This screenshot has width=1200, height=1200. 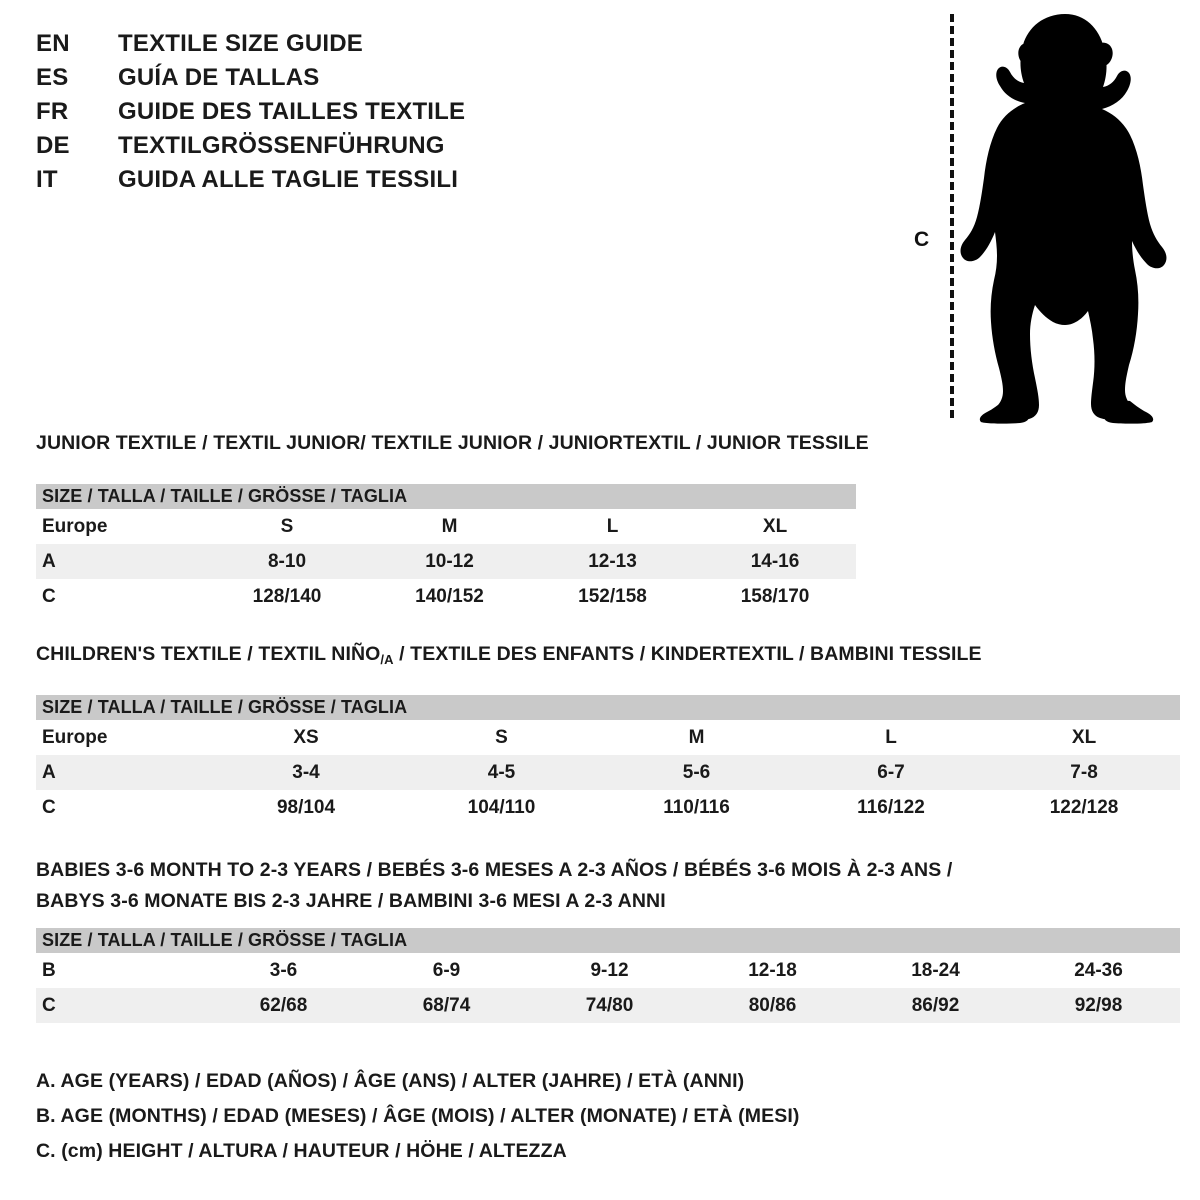 I want to click on children-row-label-europe: Europe, so click(x=122, y=737).